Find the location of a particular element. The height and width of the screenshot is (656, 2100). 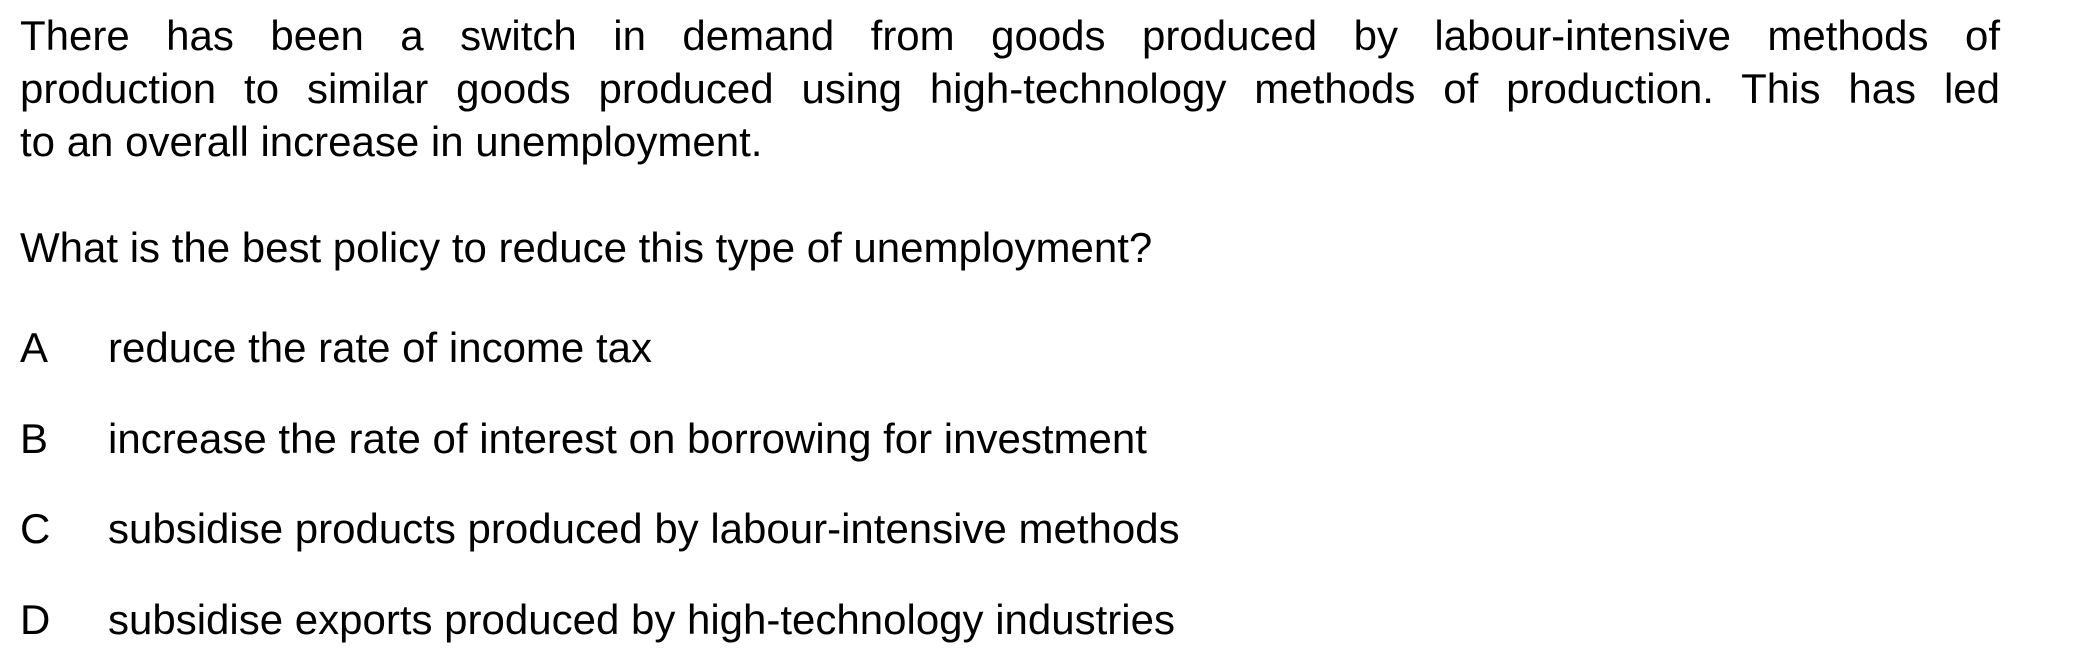

option-a-text: reduce the rate of income tax is located at coordinates (380, 347).